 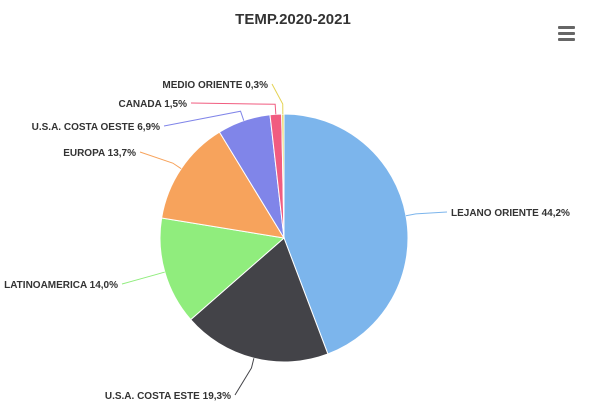 What do you see at coordinates (510, 213) in the screenshot?
I see `slice-label: LEJANO ORIENTE 44,2%` at bounding box center [510, 213].